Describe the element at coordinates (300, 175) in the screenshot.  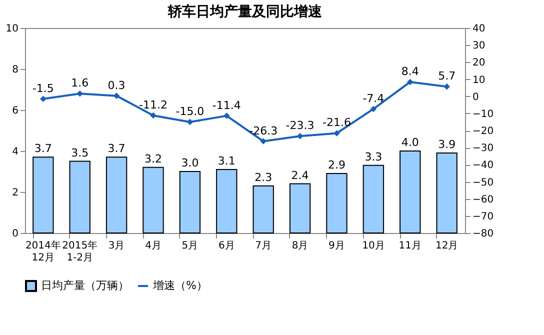
I see `data-label: 2.4` at that location.